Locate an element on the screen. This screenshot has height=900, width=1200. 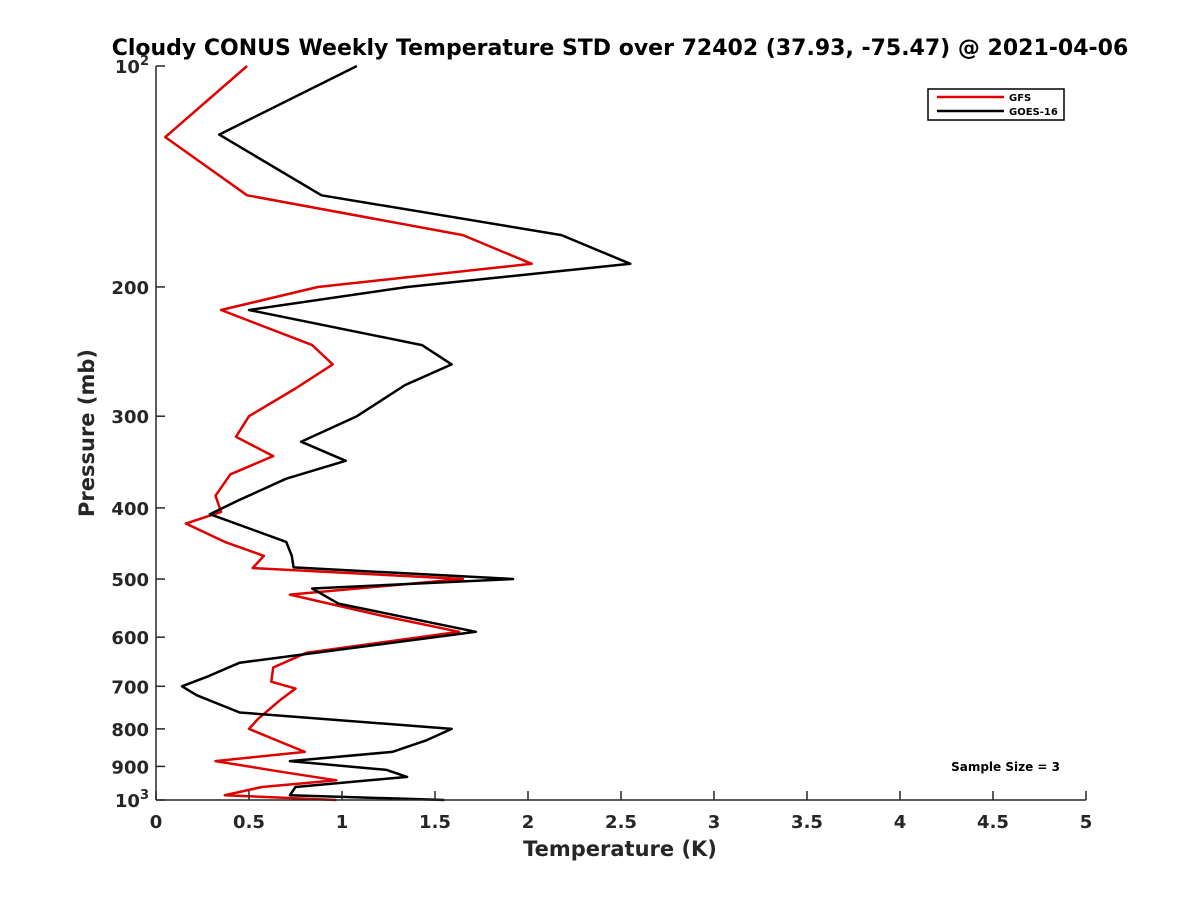
y-tick-label: 800 is located at coordinates (130, 730).